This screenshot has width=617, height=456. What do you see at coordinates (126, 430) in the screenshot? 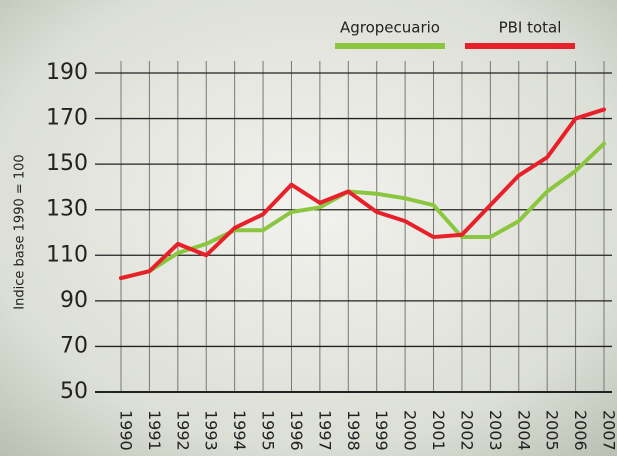
I see `x-tick-label: 1990` at bounding box center [126, 430].